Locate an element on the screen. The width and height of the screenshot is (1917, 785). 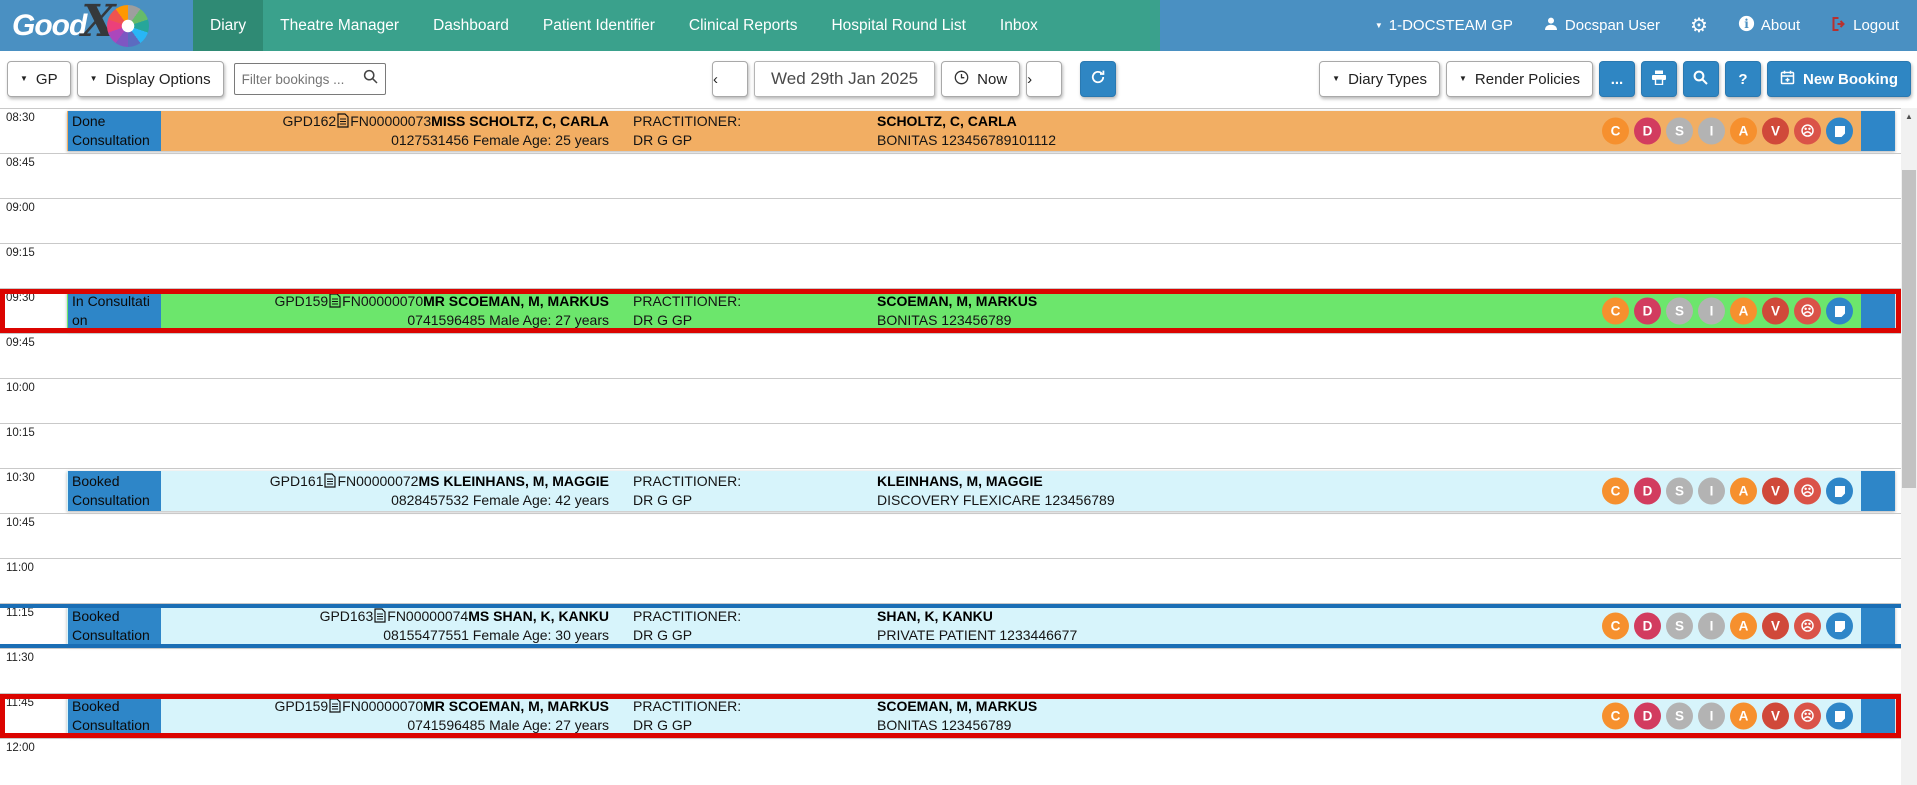
time-slot: 12:00 is located at coordinates (958, 760).